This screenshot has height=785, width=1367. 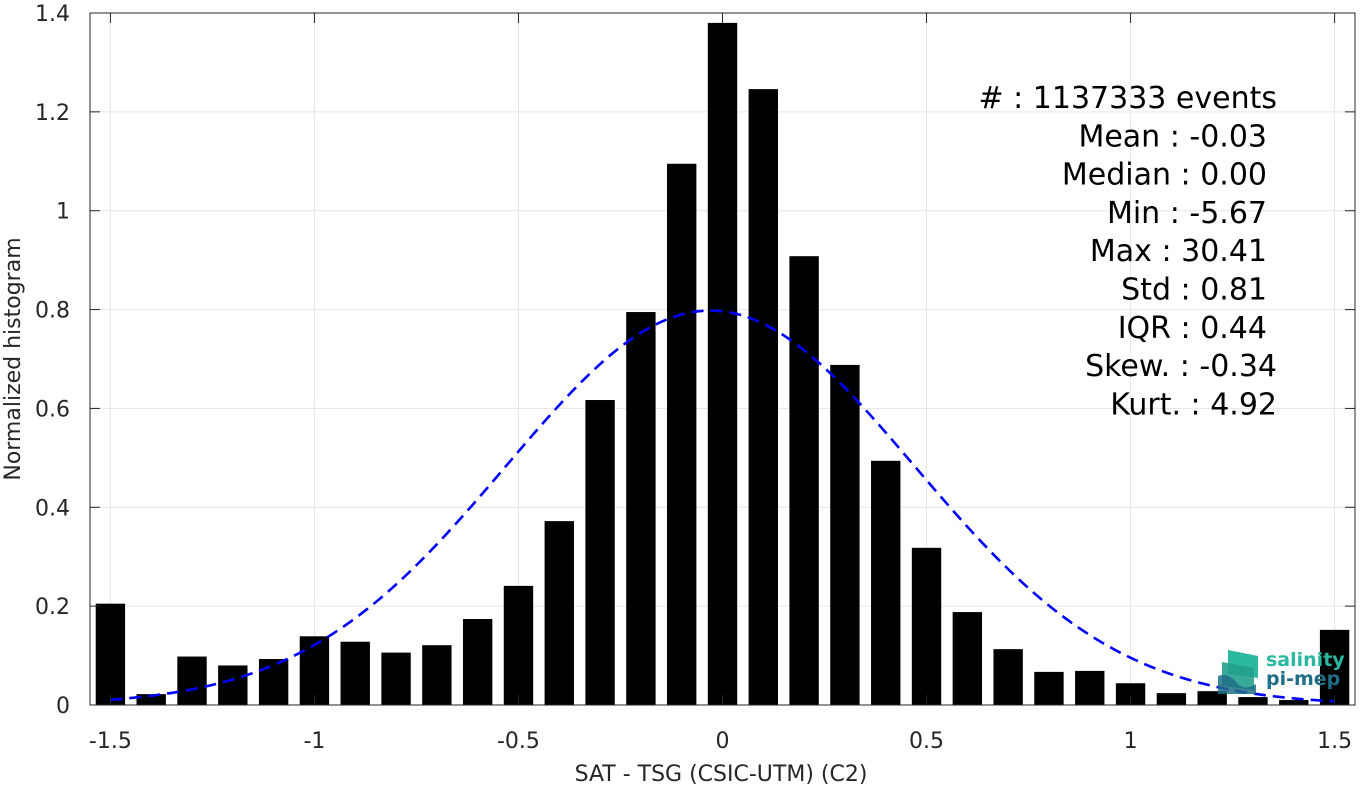 I want to click on y-tick-label: 1.4, so click(x=52, y=14).